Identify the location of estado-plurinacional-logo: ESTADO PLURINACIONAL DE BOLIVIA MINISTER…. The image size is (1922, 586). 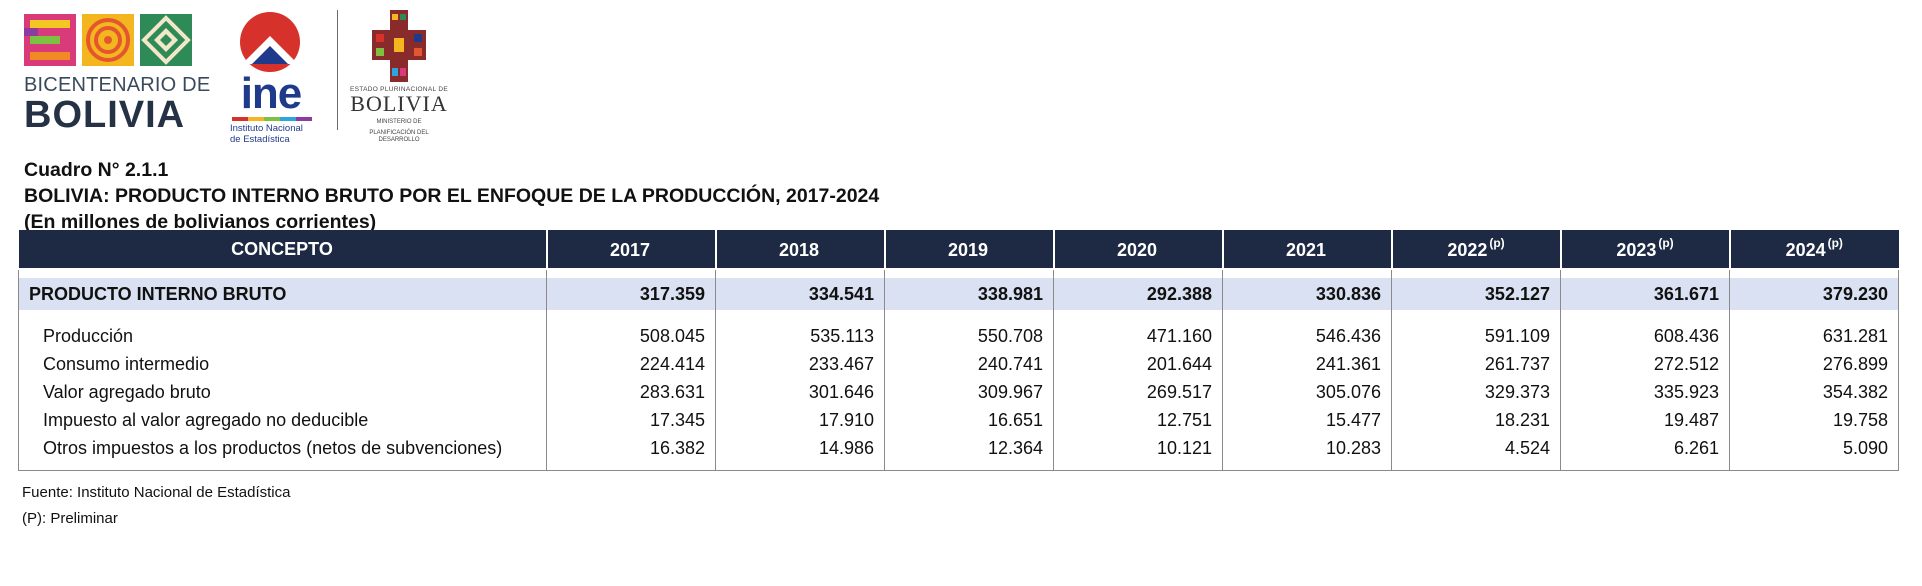
(399, 77).